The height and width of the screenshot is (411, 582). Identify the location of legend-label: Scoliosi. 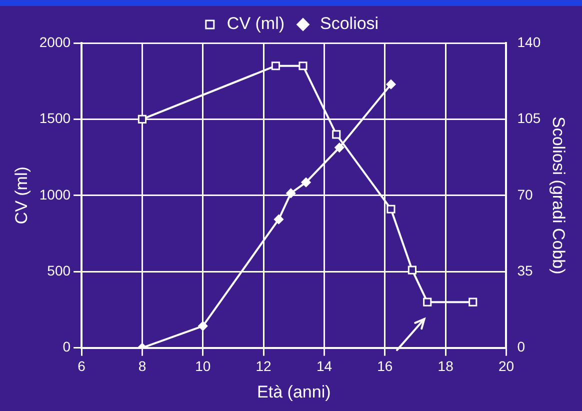
(349, 24).